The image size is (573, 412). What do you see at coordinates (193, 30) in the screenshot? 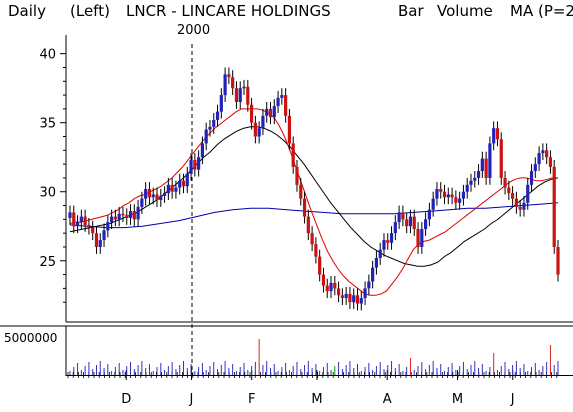
I see `year-marker-label: 2000` at bounding box center [193, 30].